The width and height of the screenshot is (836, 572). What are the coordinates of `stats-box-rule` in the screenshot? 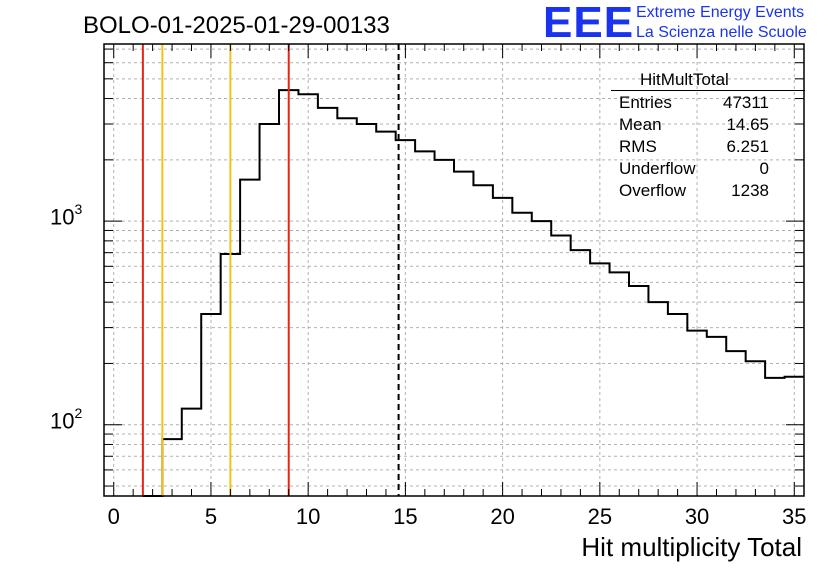 It's located at (708, 90).